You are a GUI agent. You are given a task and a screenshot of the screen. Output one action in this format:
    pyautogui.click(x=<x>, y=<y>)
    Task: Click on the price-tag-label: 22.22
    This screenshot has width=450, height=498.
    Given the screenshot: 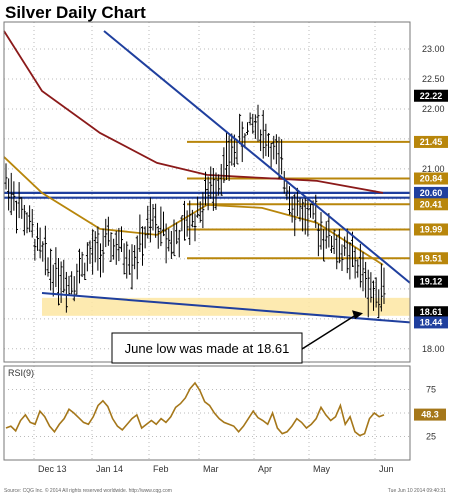 What is the action you would take?
    pyautogui.click(x=431, y=96)
    